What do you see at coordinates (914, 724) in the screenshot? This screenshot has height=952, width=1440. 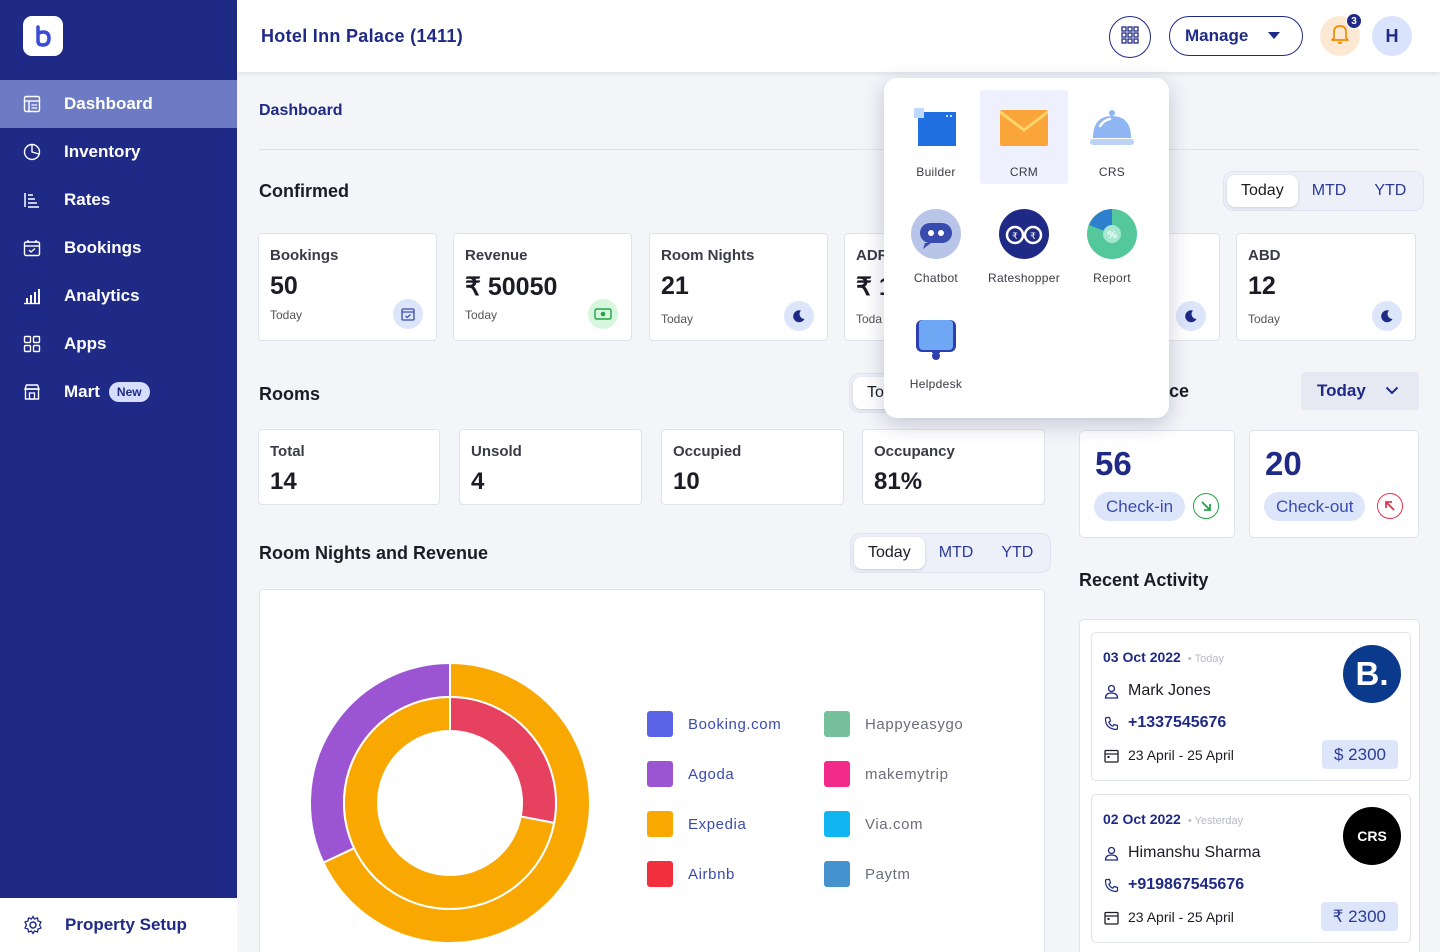 I see `legend-label: Happyeasygo` at bounding box center [914, 724].